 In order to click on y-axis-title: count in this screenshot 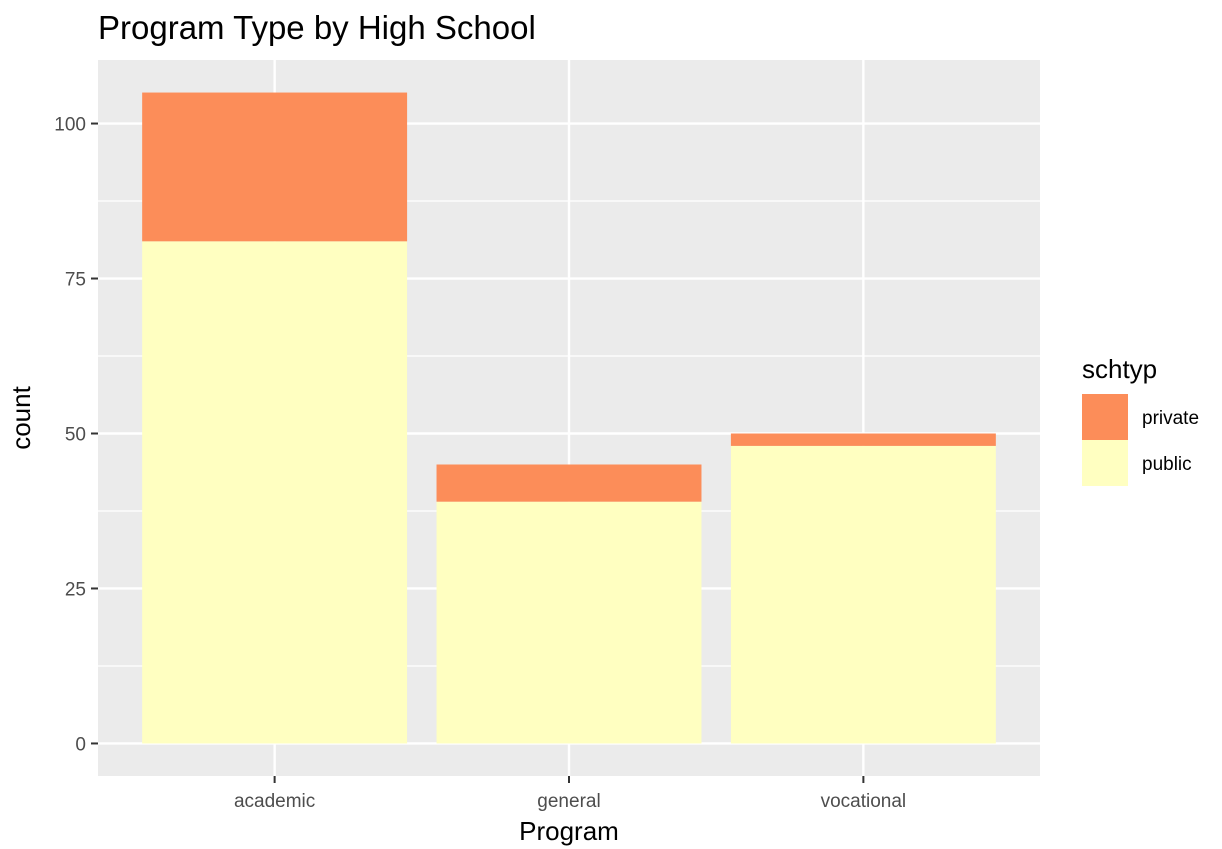, I will do `click(21, 417)`.